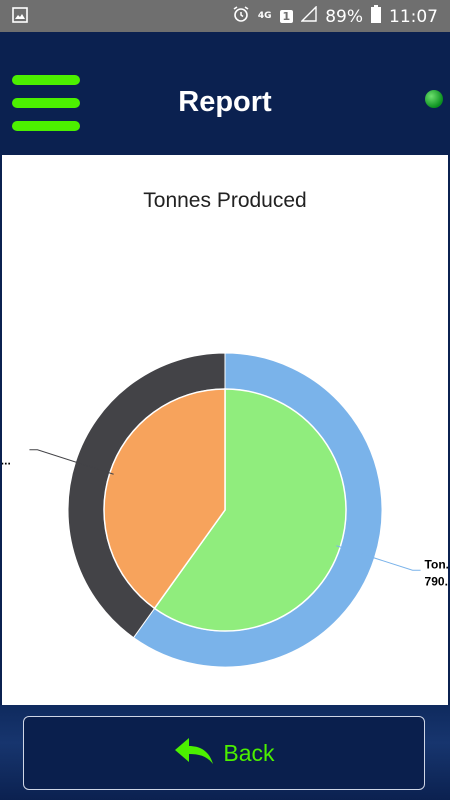 The height and width of the screenshot is (800, 450). Describe the element at coordinates (308, 16) in the screenshot. I see `signal-icon` at that location.